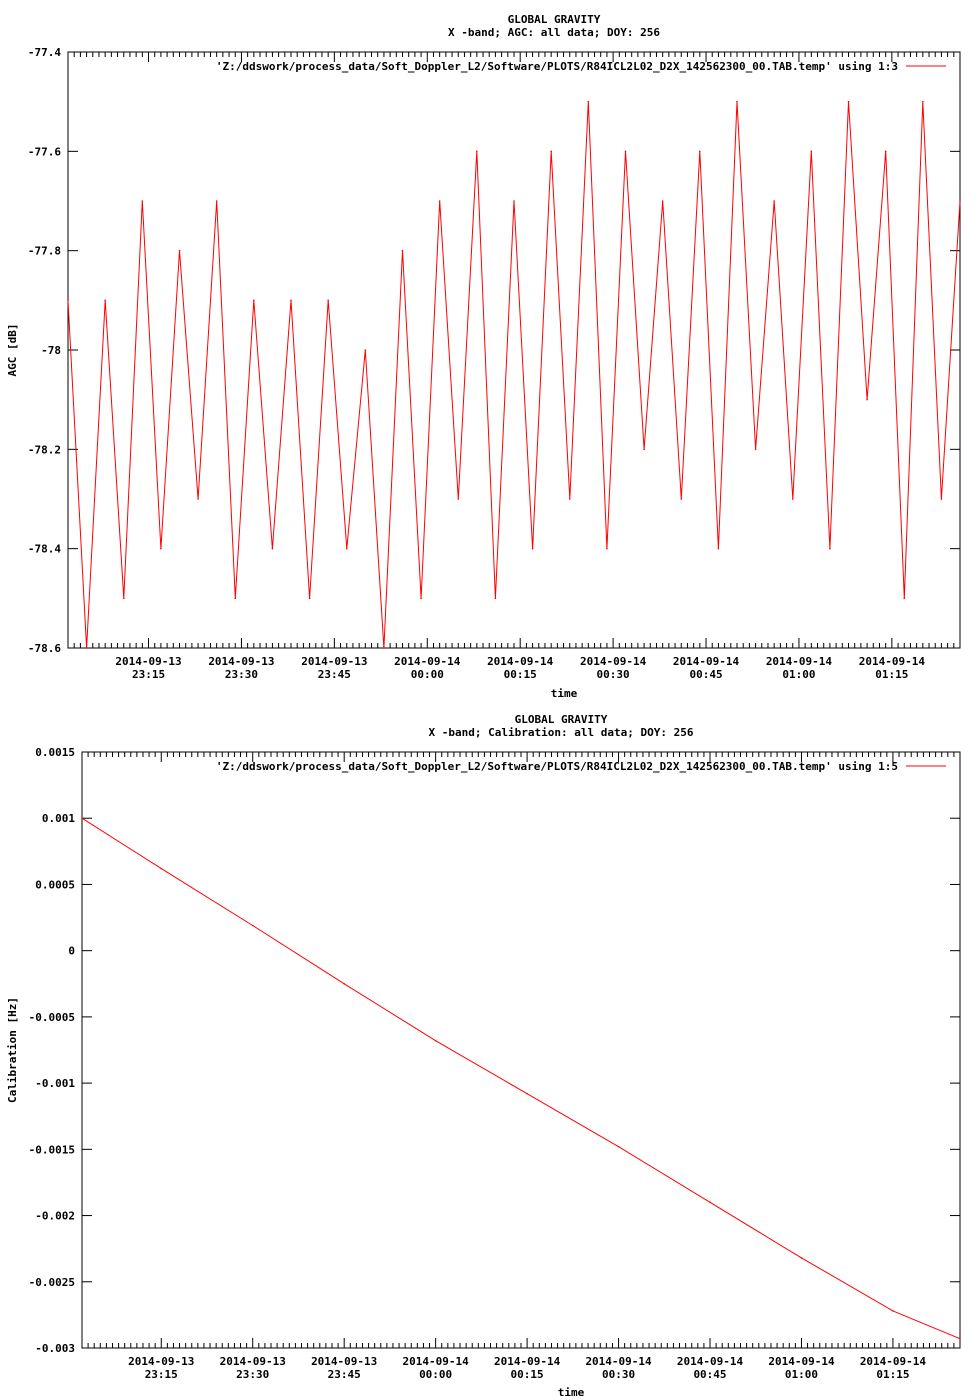  I want to click on y-axis-label: Calibration [Hz], so click(12, 1050).